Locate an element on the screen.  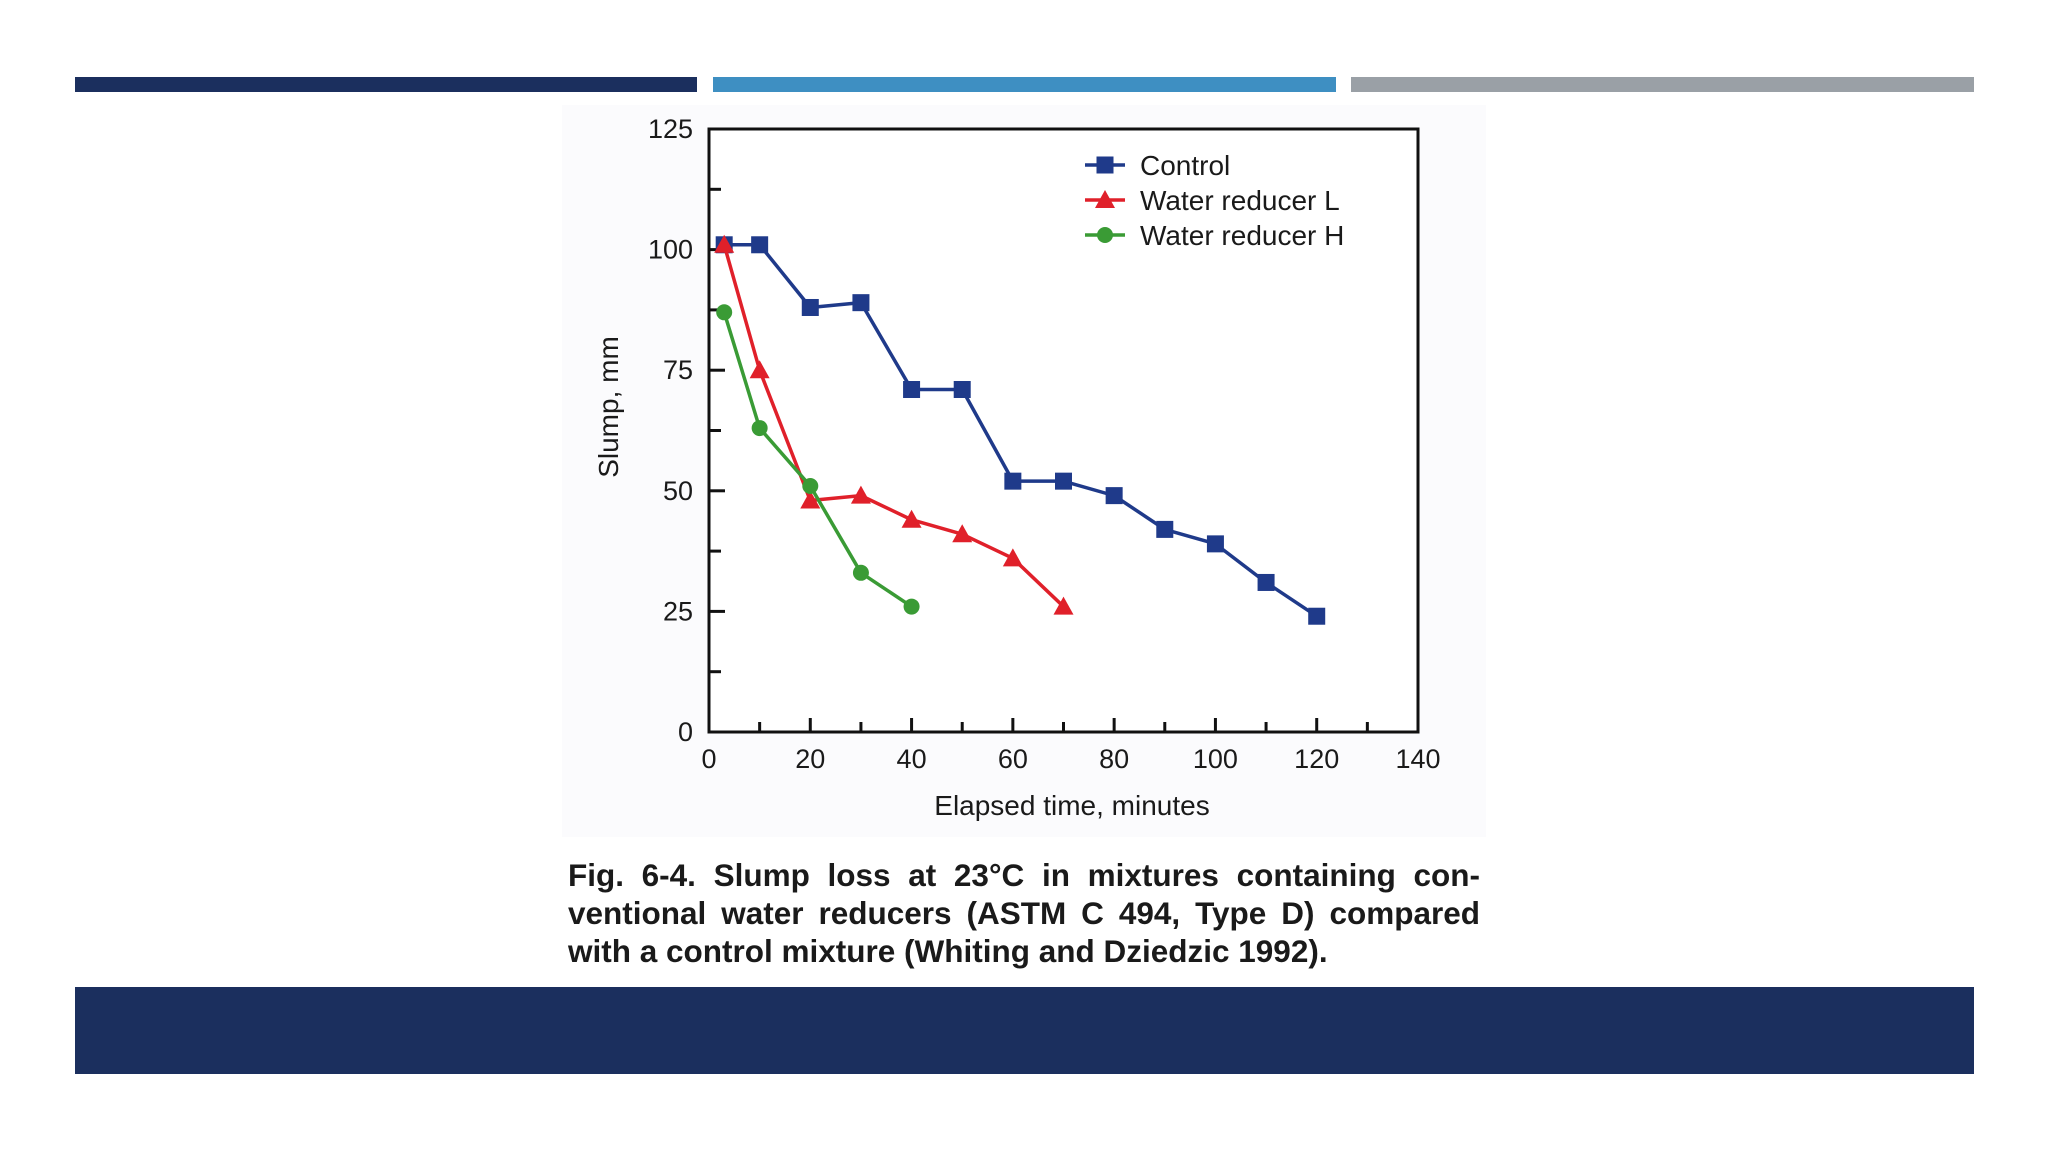
legend-item-control: Control is located at coordinates (1157, 165).